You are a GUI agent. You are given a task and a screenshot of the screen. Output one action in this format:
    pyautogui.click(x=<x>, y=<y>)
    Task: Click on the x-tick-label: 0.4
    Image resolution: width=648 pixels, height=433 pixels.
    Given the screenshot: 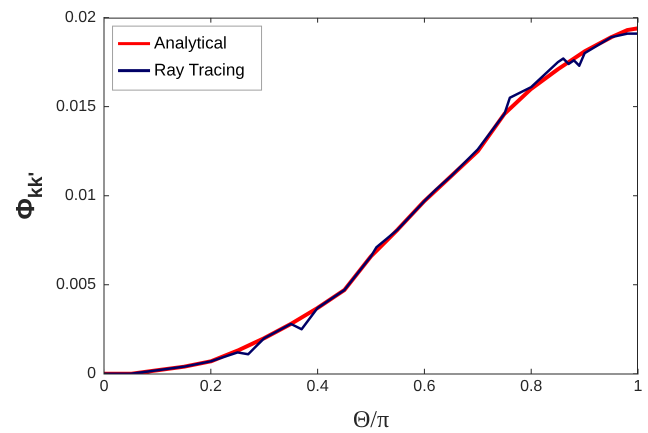 What is the action you would take?
    pyautogui.click(x=317, y=386)
    